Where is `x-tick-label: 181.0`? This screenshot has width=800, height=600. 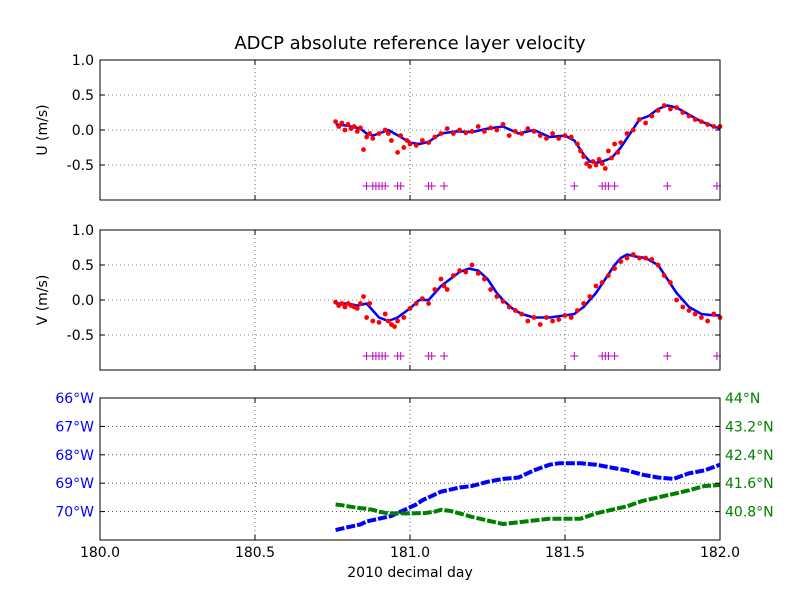
x-tick-label: 181.0 is located at coordinates (410, 553).